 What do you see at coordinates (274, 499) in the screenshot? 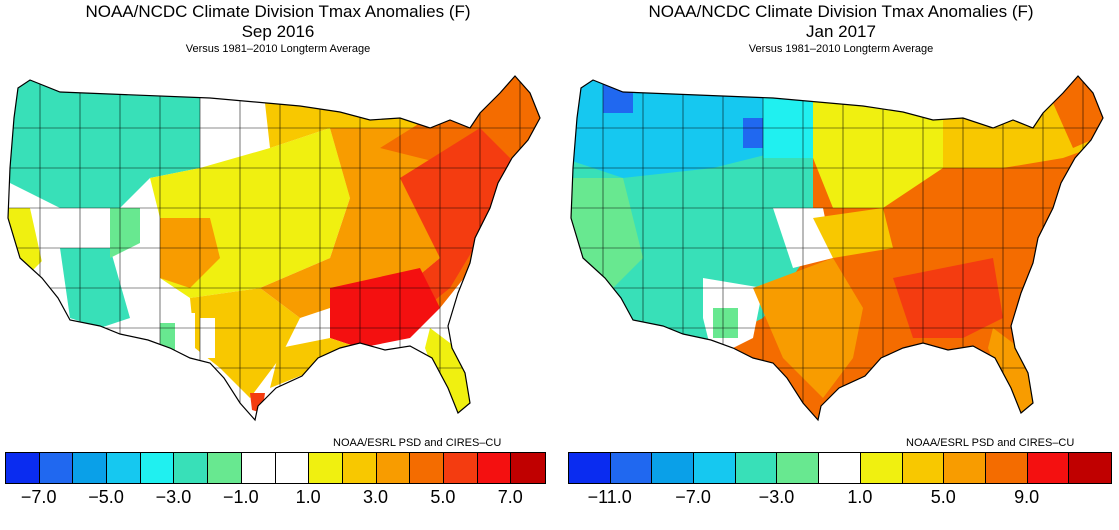
I see `color-legend-ticks: −7.0 −5.0 −3.0 −1.0 1.0 3.0 5.0 7.0` at bounding box center [274, 499].